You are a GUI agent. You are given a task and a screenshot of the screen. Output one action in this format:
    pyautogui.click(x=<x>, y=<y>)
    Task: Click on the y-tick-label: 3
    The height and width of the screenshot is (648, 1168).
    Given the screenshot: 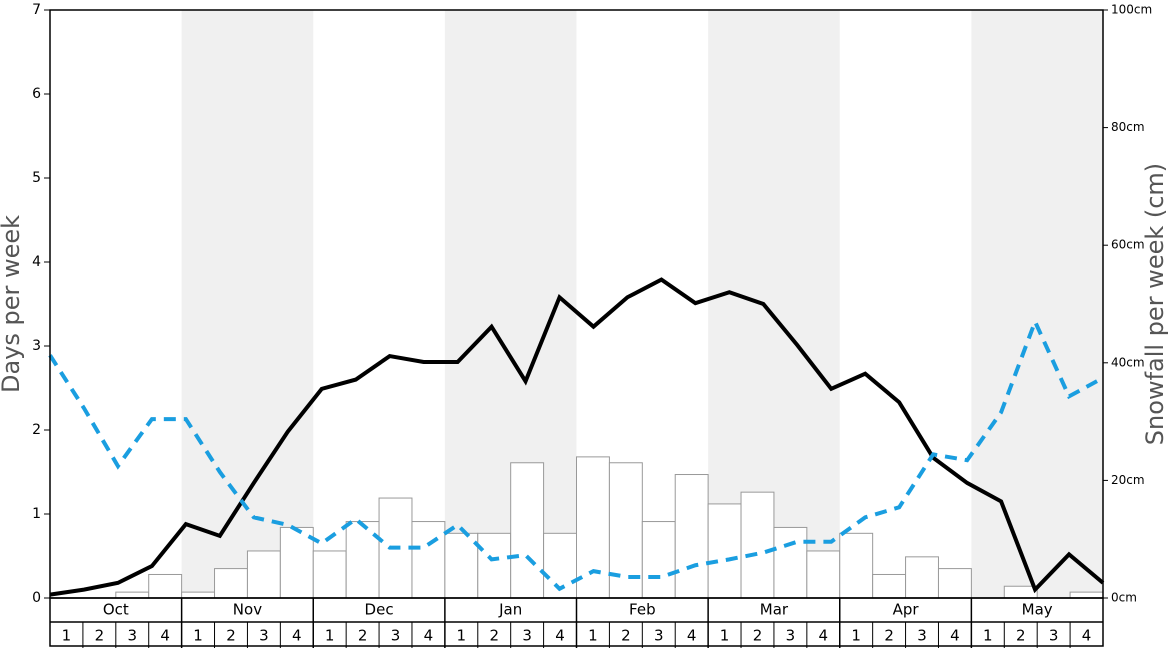 What is the action you would take?
    pyautogui.click(x=36, y=346)
    